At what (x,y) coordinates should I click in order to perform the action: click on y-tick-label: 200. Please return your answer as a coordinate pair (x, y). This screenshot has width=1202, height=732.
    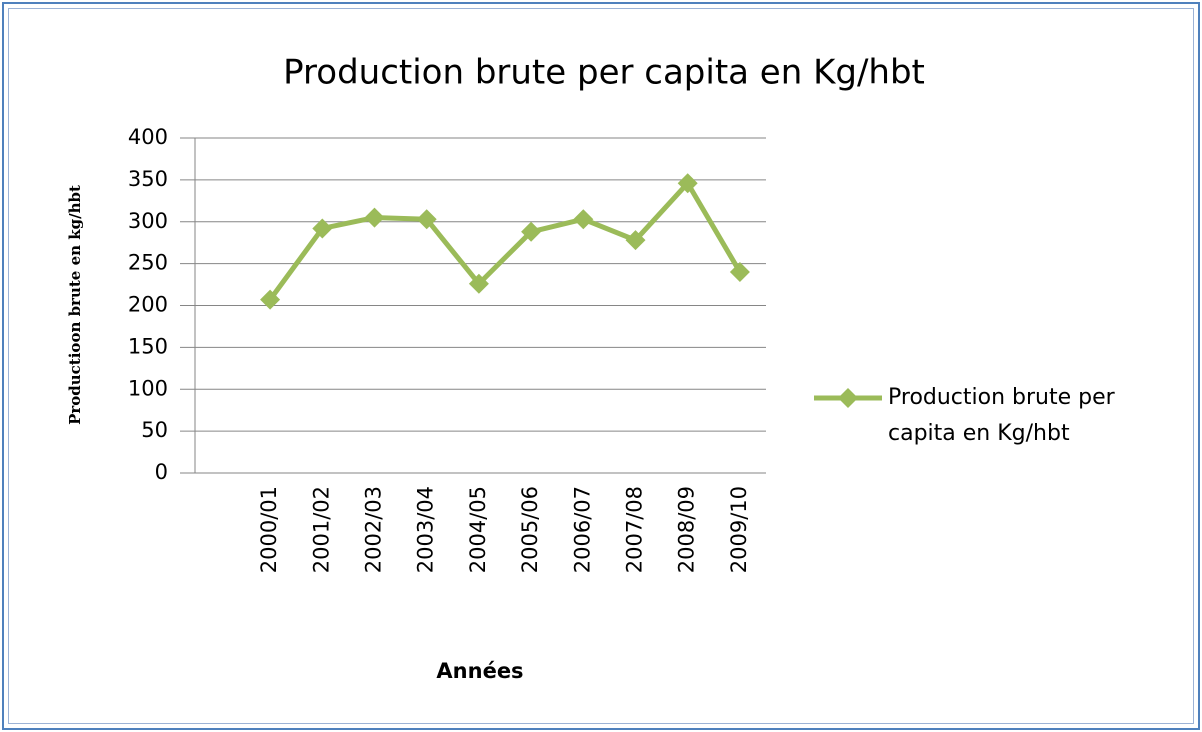
    Looking at the image, I should click on (148, 305).